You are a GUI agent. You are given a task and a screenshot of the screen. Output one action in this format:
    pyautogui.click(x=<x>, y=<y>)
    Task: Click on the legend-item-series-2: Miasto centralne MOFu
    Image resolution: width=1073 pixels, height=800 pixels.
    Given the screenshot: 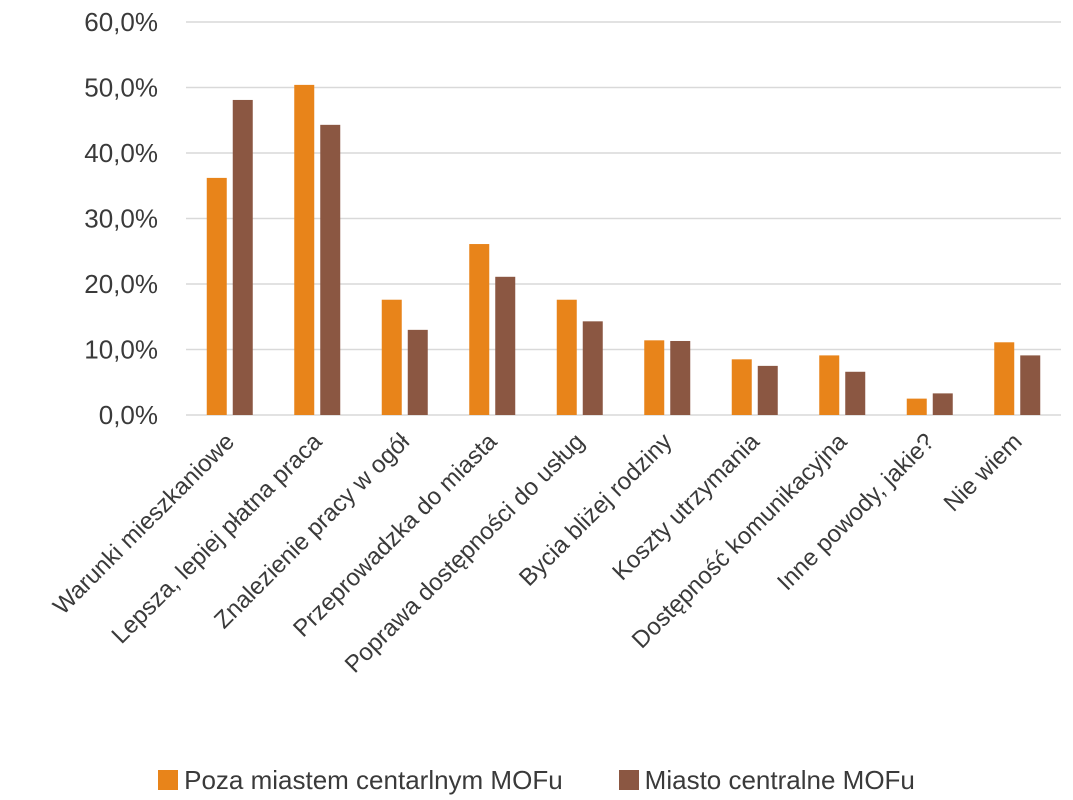 What is the action you would take?
    pyautogui.click(x=766, y=780)
    